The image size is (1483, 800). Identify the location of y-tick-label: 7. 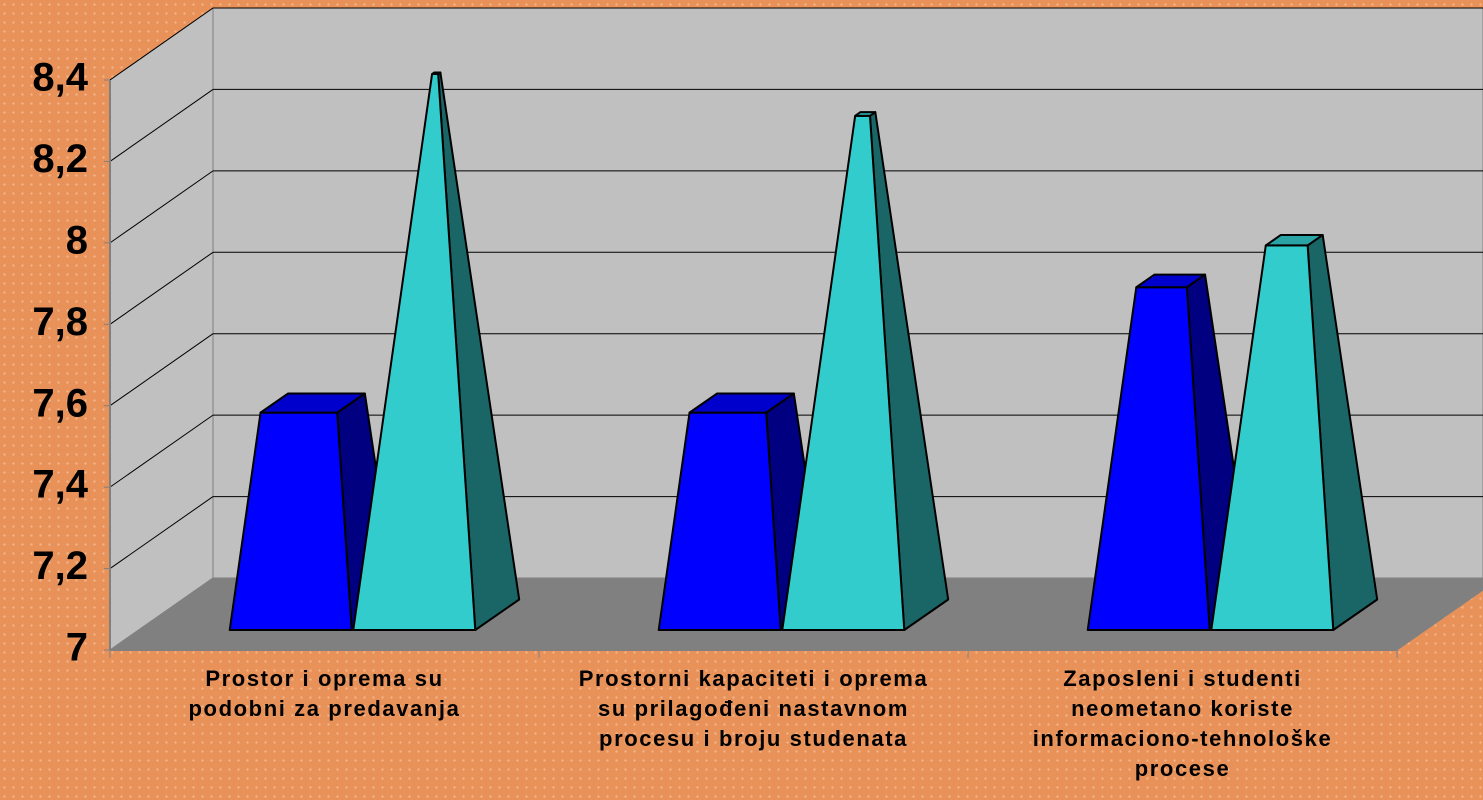
(77, 648).